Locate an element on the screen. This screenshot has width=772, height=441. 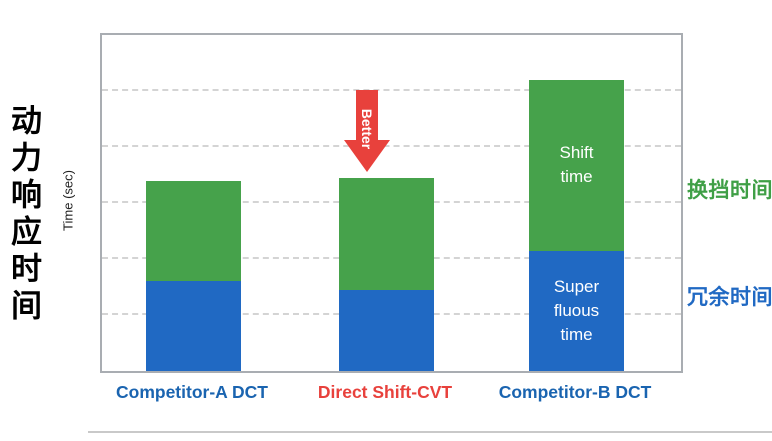
better-arrow-shaft is located at coordinates (367, 115).